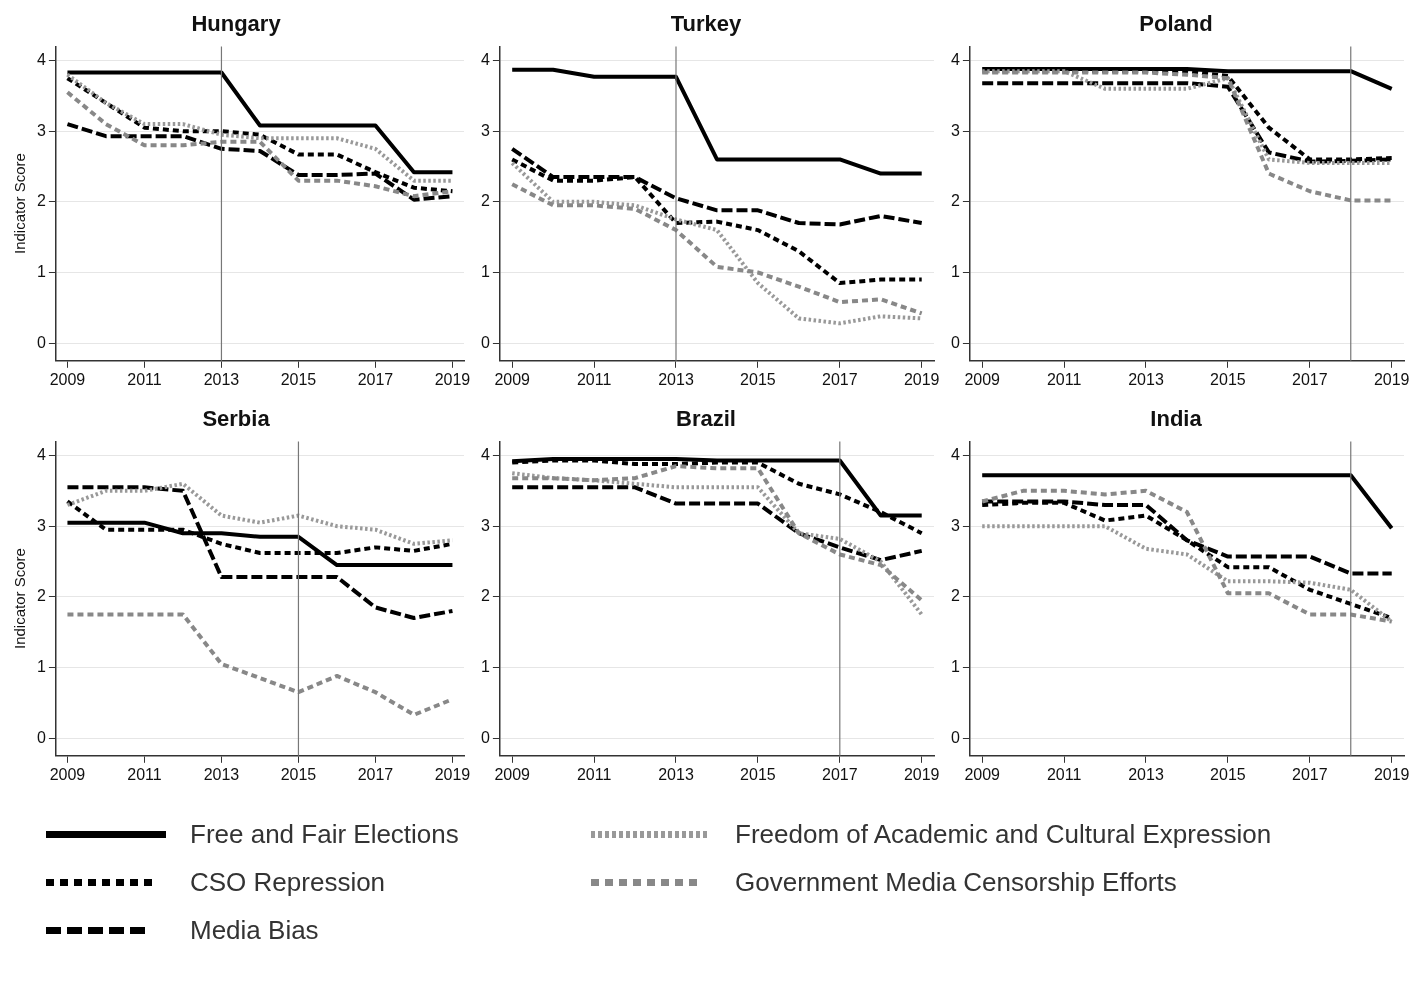  I want to click on legend-label: Government Media Censorship Efforts, so click(956, 882).